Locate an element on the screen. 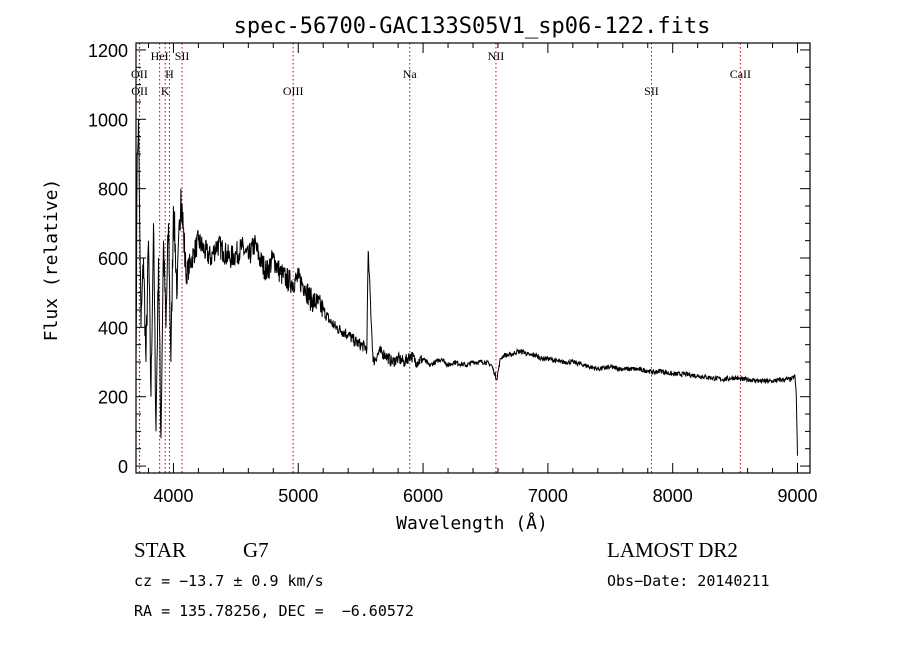 Image resolution: width=900 pixels, height=649 pixels. x-tick-label-1: 5000 is located at coordinates (298, 496).